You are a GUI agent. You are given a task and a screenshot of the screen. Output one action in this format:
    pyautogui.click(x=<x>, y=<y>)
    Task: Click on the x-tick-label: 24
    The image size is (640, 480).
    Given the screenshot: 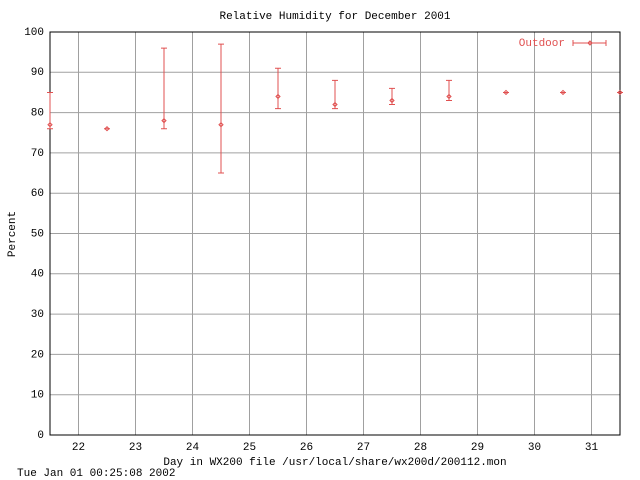 What is the action you would take?
    pyautogui.click(x=193, y=448)
    